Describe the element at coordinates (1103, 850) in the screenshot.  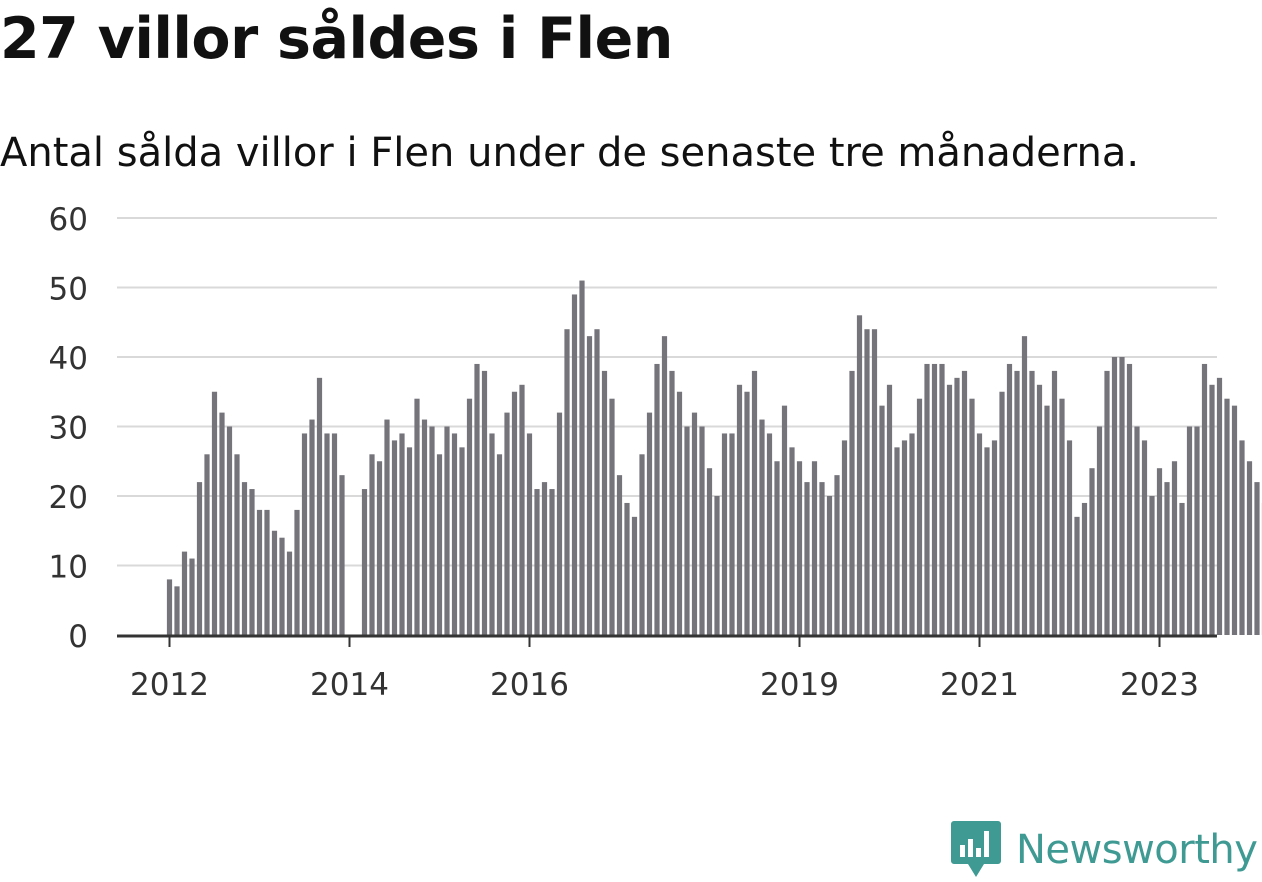
I see `brand-logo: Newsworthy` at that location.